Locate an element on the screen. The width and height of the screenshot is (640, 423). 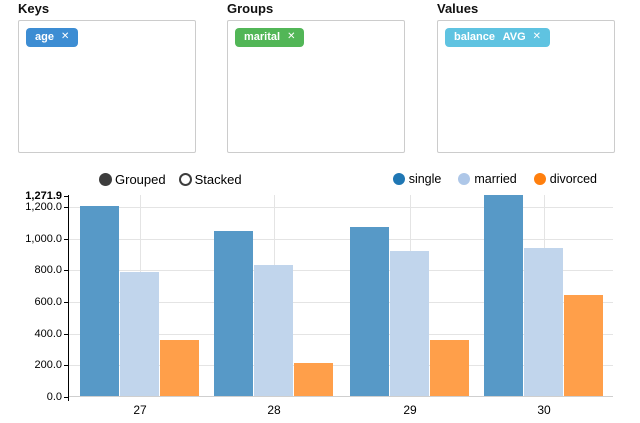
legend-item-married: married is located at coordinates (487, 179).